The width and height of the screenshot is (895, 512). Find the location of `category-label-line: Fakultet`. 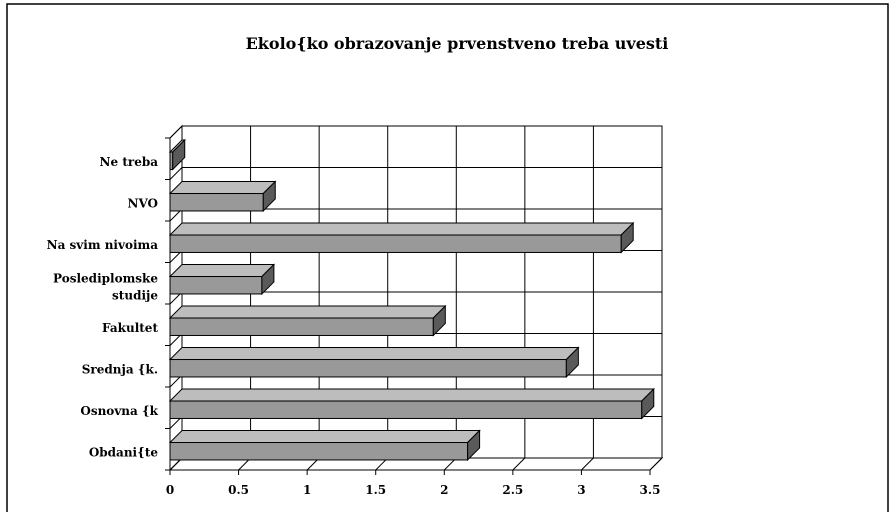

category-label-line: Fakultet is located at coordinates (130, 327).